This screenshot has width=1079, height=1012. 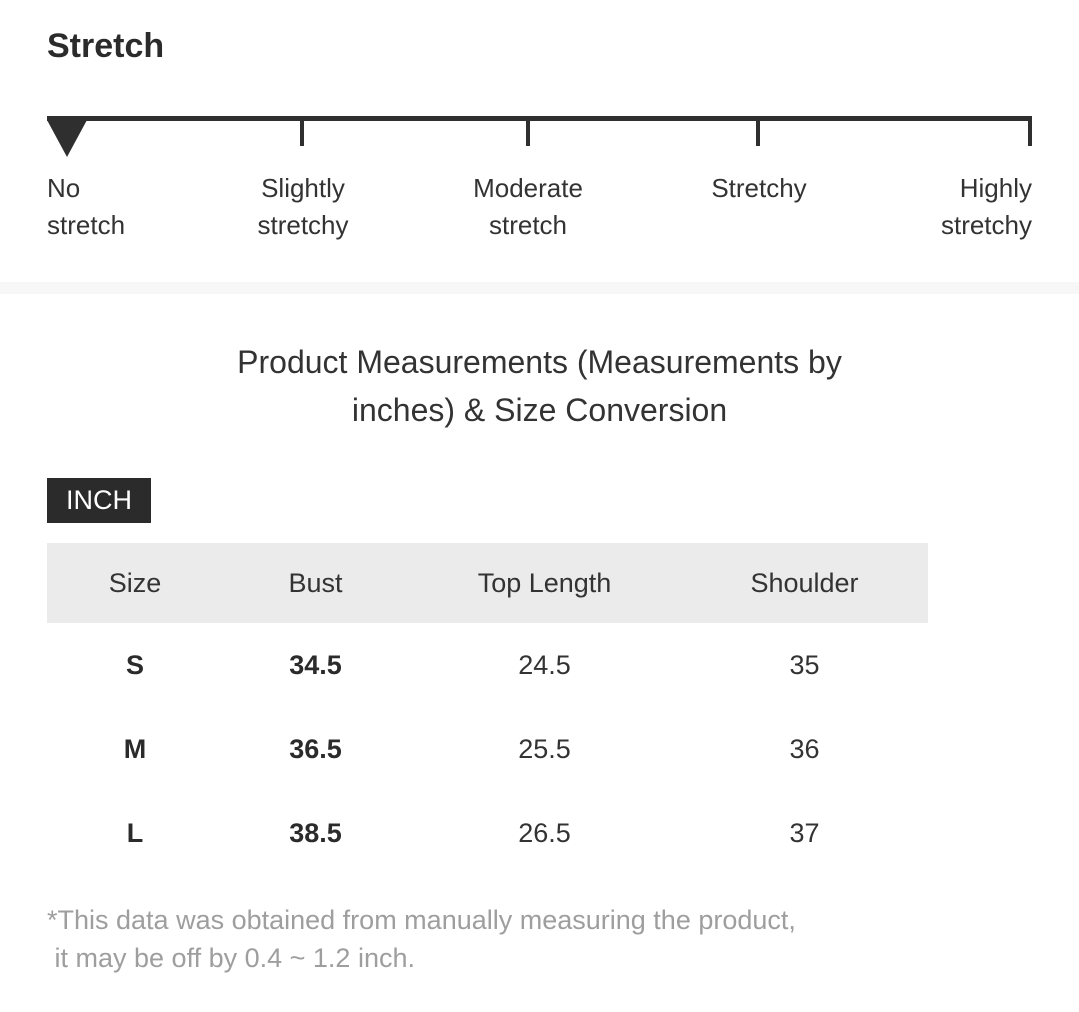 I want to click on cell-top-length: 26.5, so click(x=544, y=832).